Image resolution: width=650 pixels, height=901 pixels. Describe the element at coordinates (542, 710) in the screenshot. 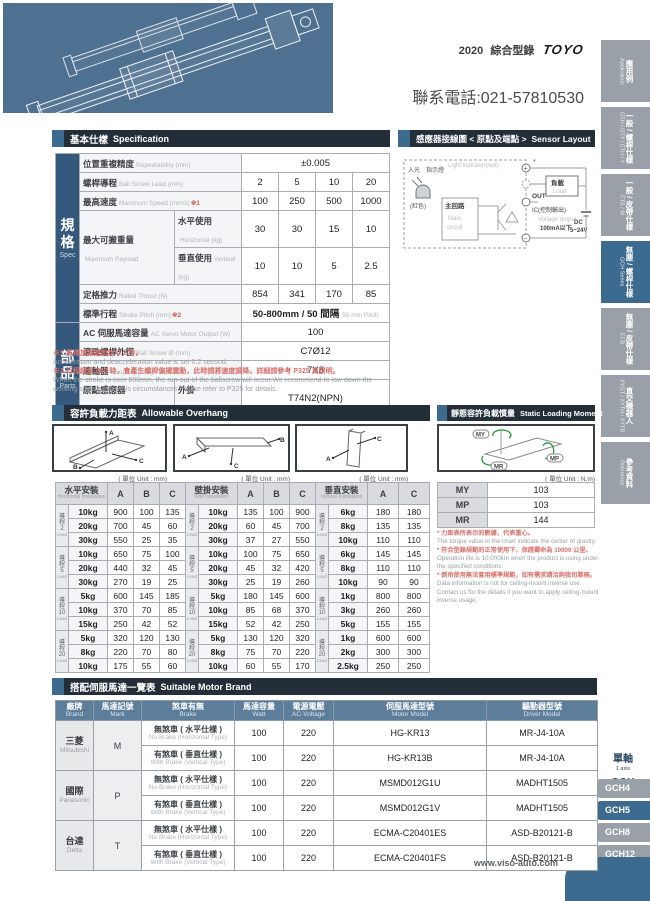

I see `col-driver-model: 驅動器型號 Driver Model` at that location.